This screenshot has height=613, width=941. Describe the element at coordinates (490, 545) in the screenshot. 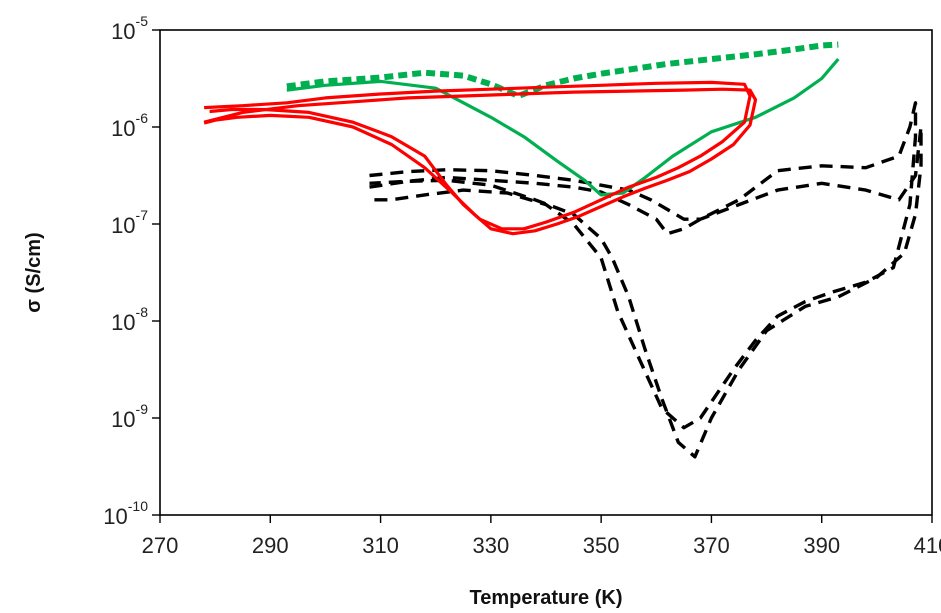

I see `x-tick-label: 330` at that location.